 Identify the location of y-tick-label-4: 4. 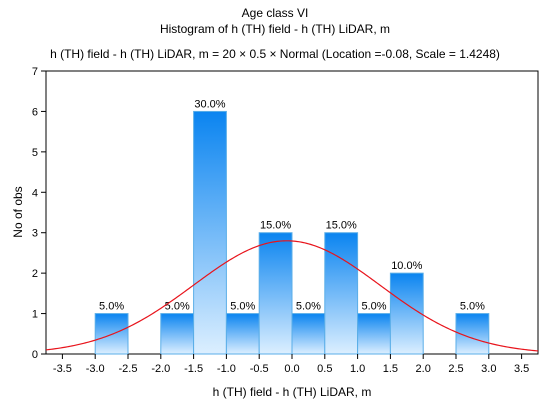
(35, 193).